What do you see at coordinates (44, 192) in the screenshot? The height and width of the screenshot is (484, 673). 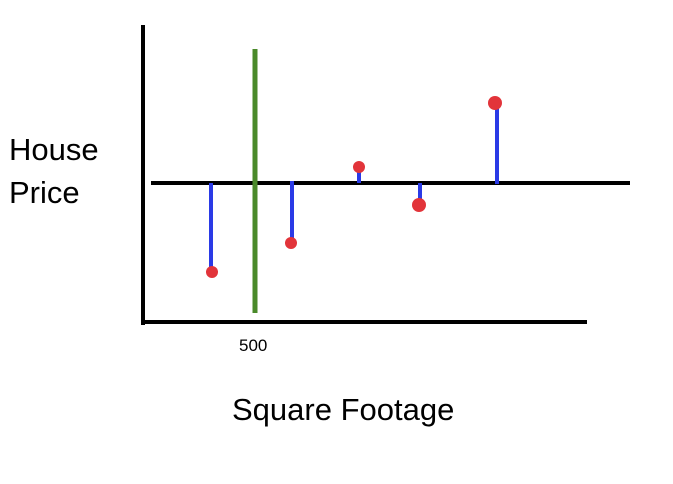 I see `y-axis-label-line-2: Price` at bounding box center [44, 192].